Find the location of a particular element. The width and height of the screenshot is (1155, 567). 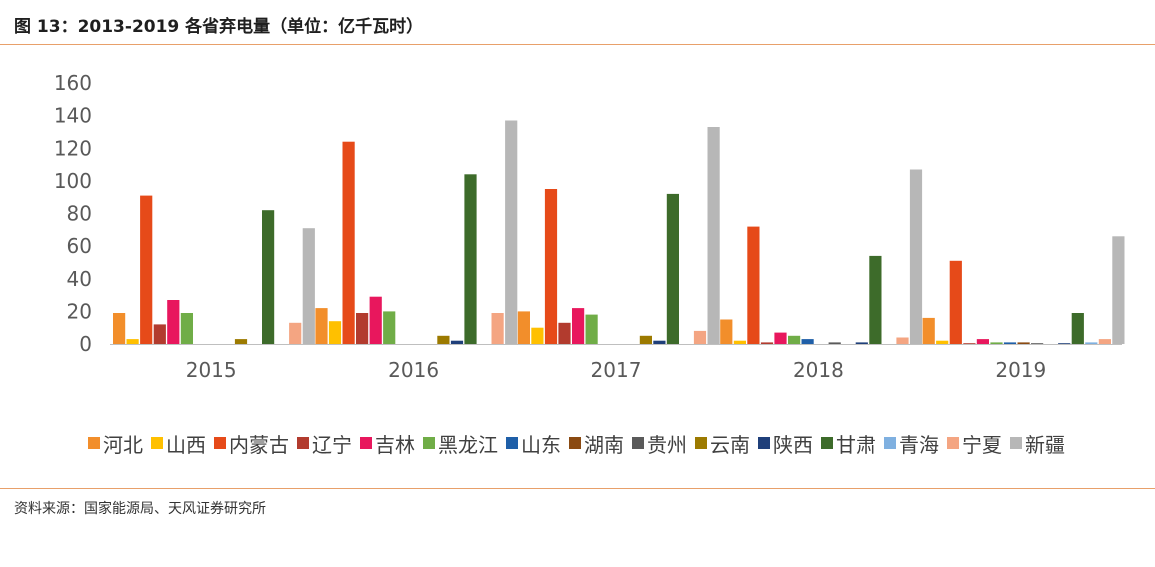

legend-item: 甘肃 is located at coordinates (848, 443).